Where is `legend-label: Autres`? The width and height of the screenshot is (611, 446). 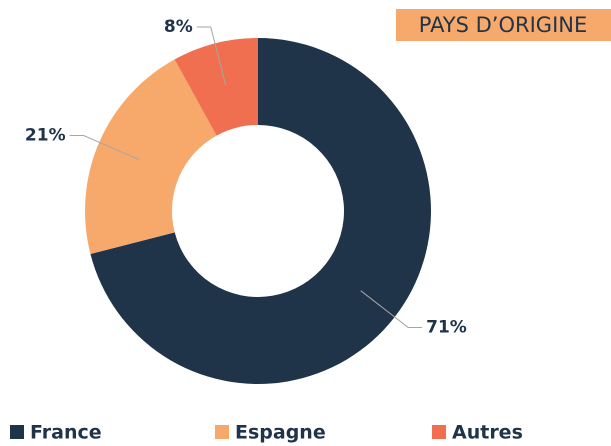
legend-label: Autres is located at coordinates (487, 433).